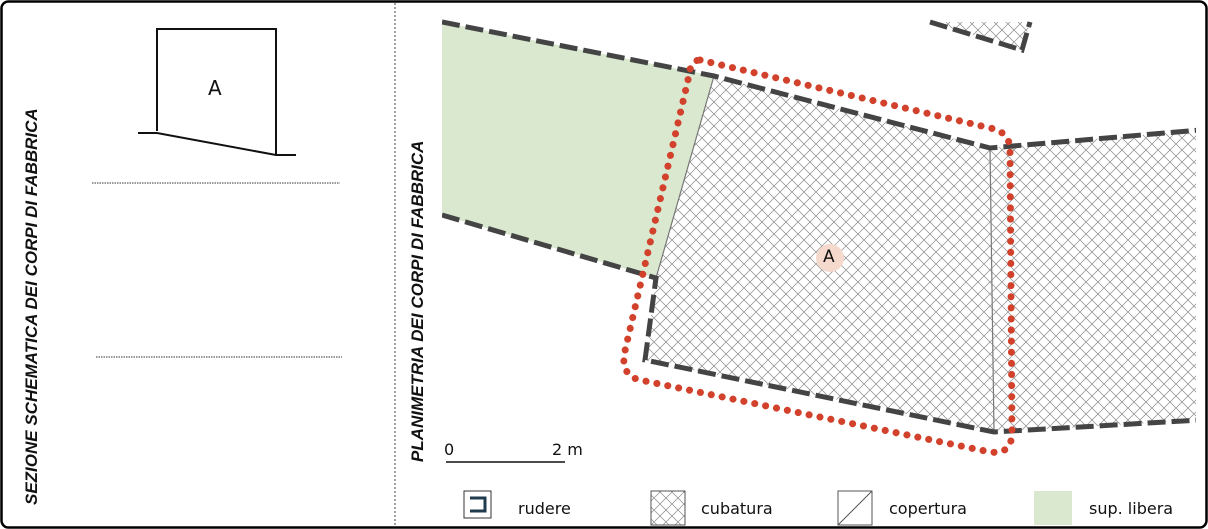  I want to click on building-right-volume, so click(1093, 281).